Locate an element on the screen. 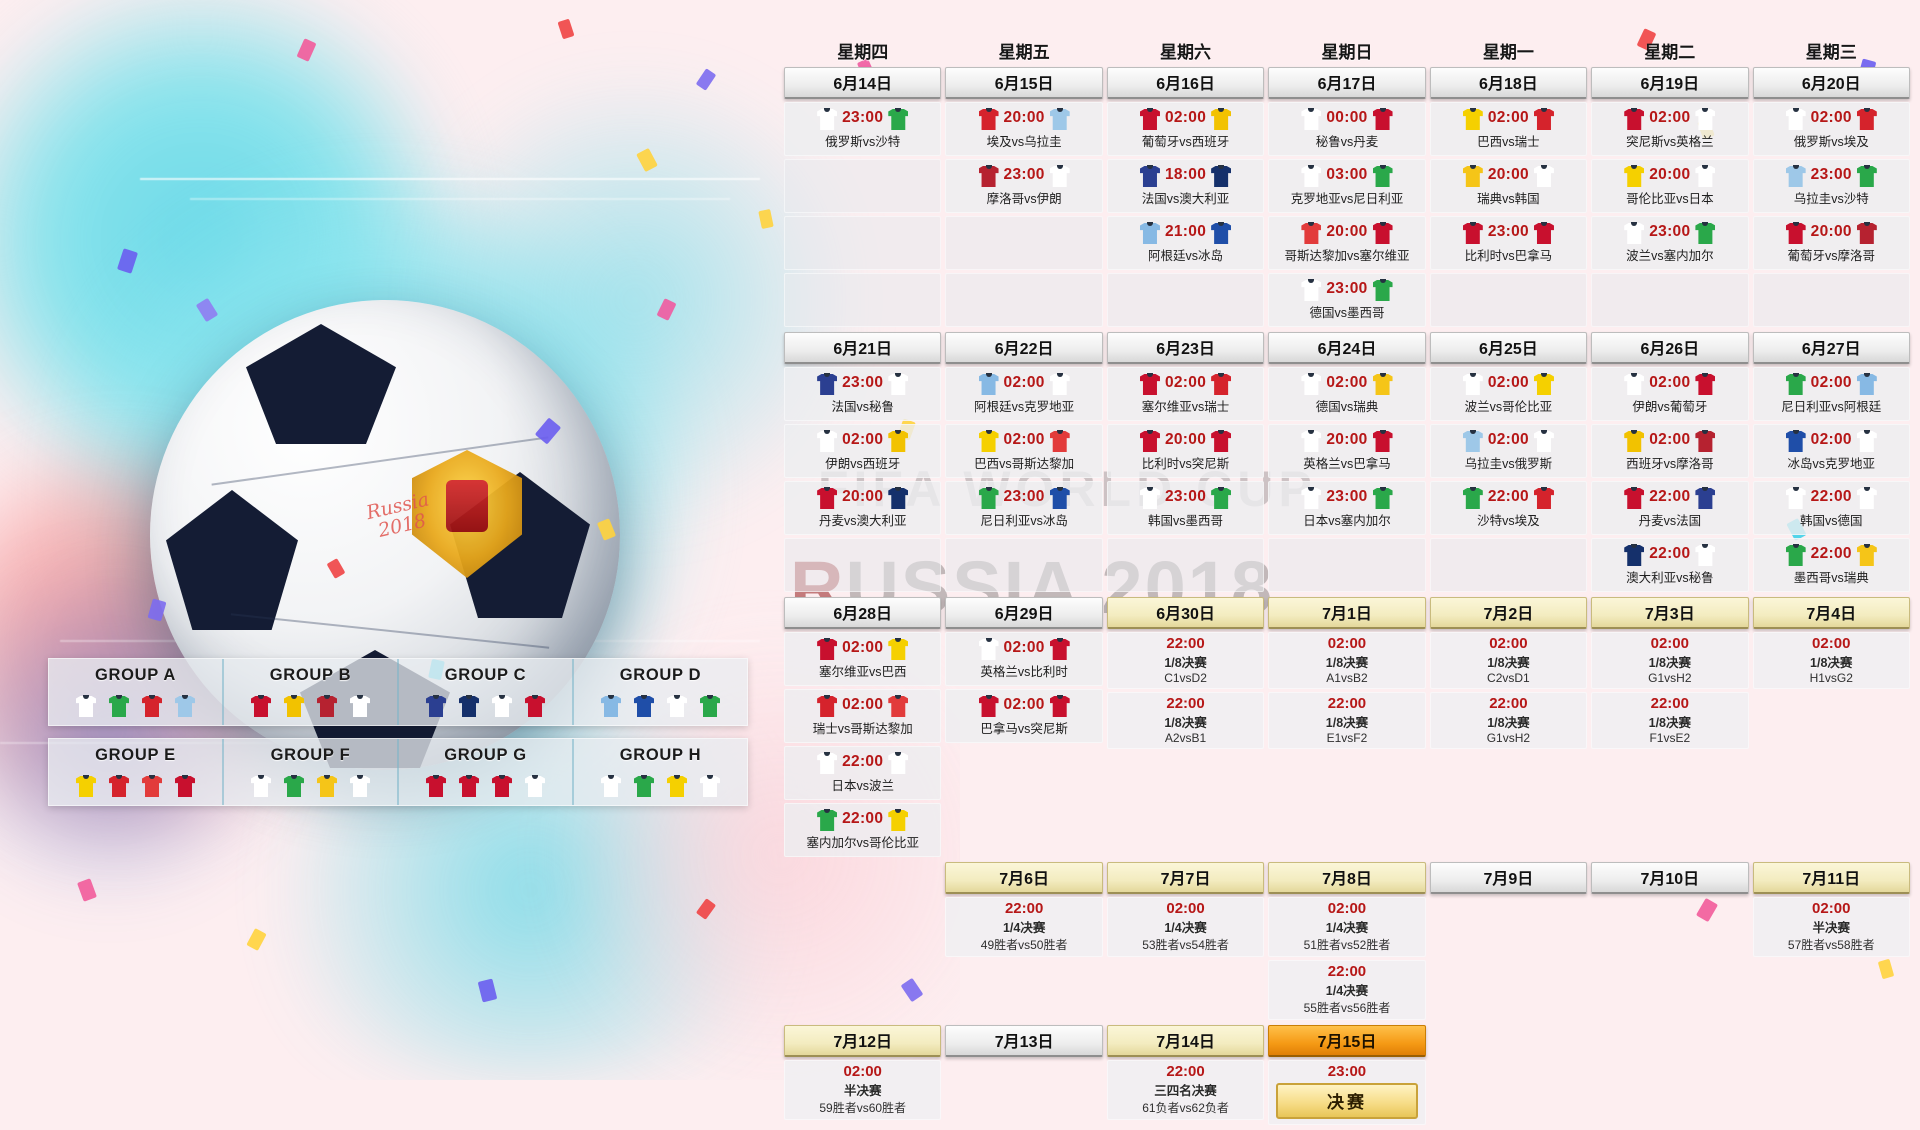  date-header-6月14日: 6月14日 is located at coordinates (863, 83).